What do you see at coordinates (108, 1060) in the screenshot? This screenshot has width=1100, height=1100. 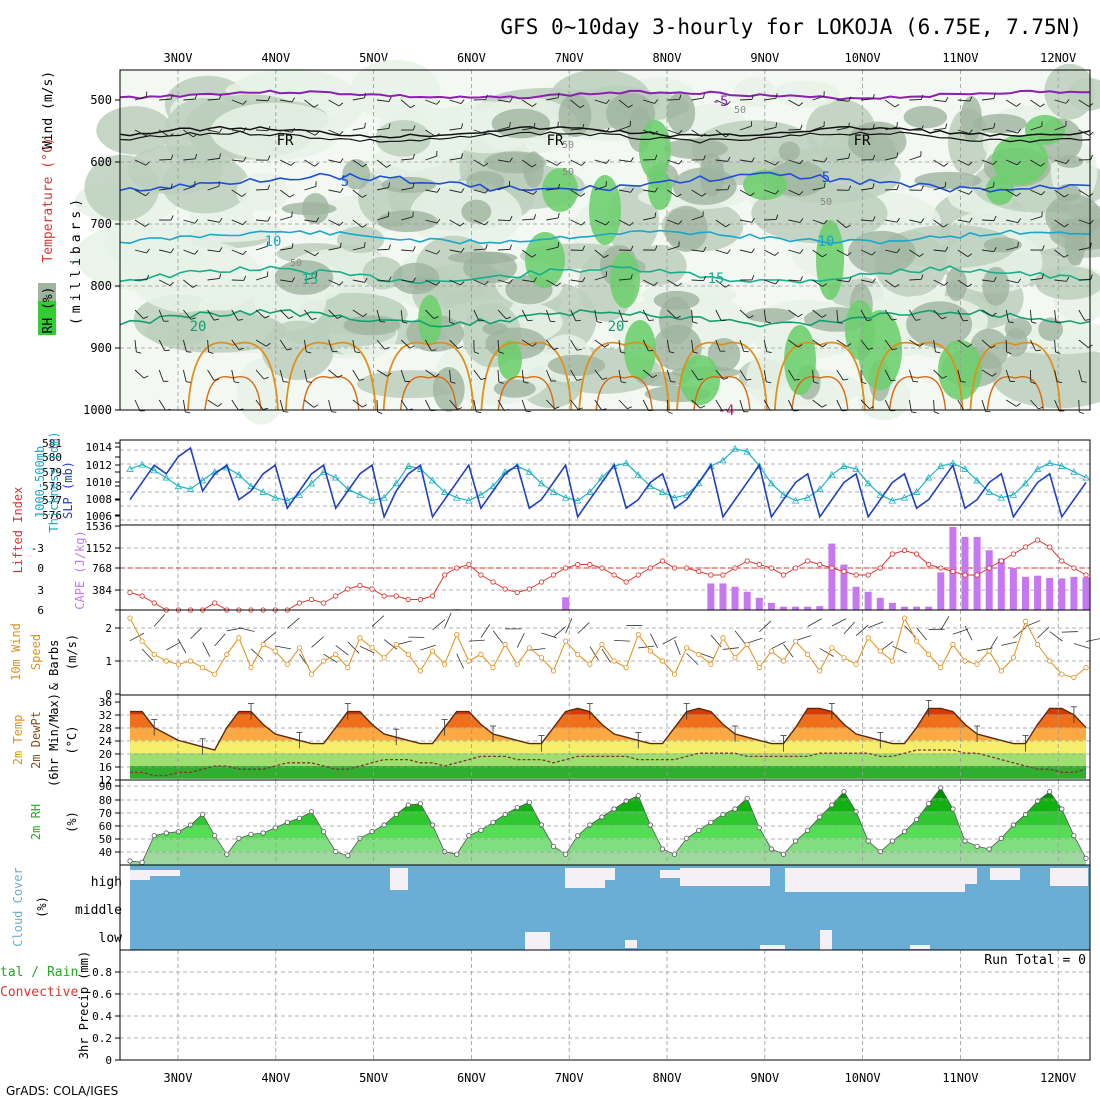 I see `tick-label: 0` at bounding box center [108, 1060].